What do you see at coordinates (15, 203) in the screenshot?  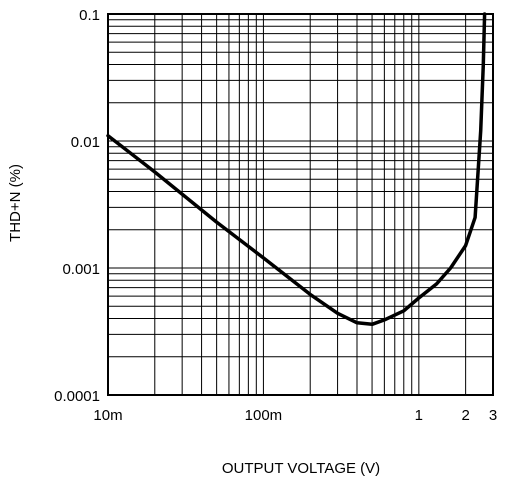 I see `y-axis-title: THD+N (%)` at bounding box center [15, 203].